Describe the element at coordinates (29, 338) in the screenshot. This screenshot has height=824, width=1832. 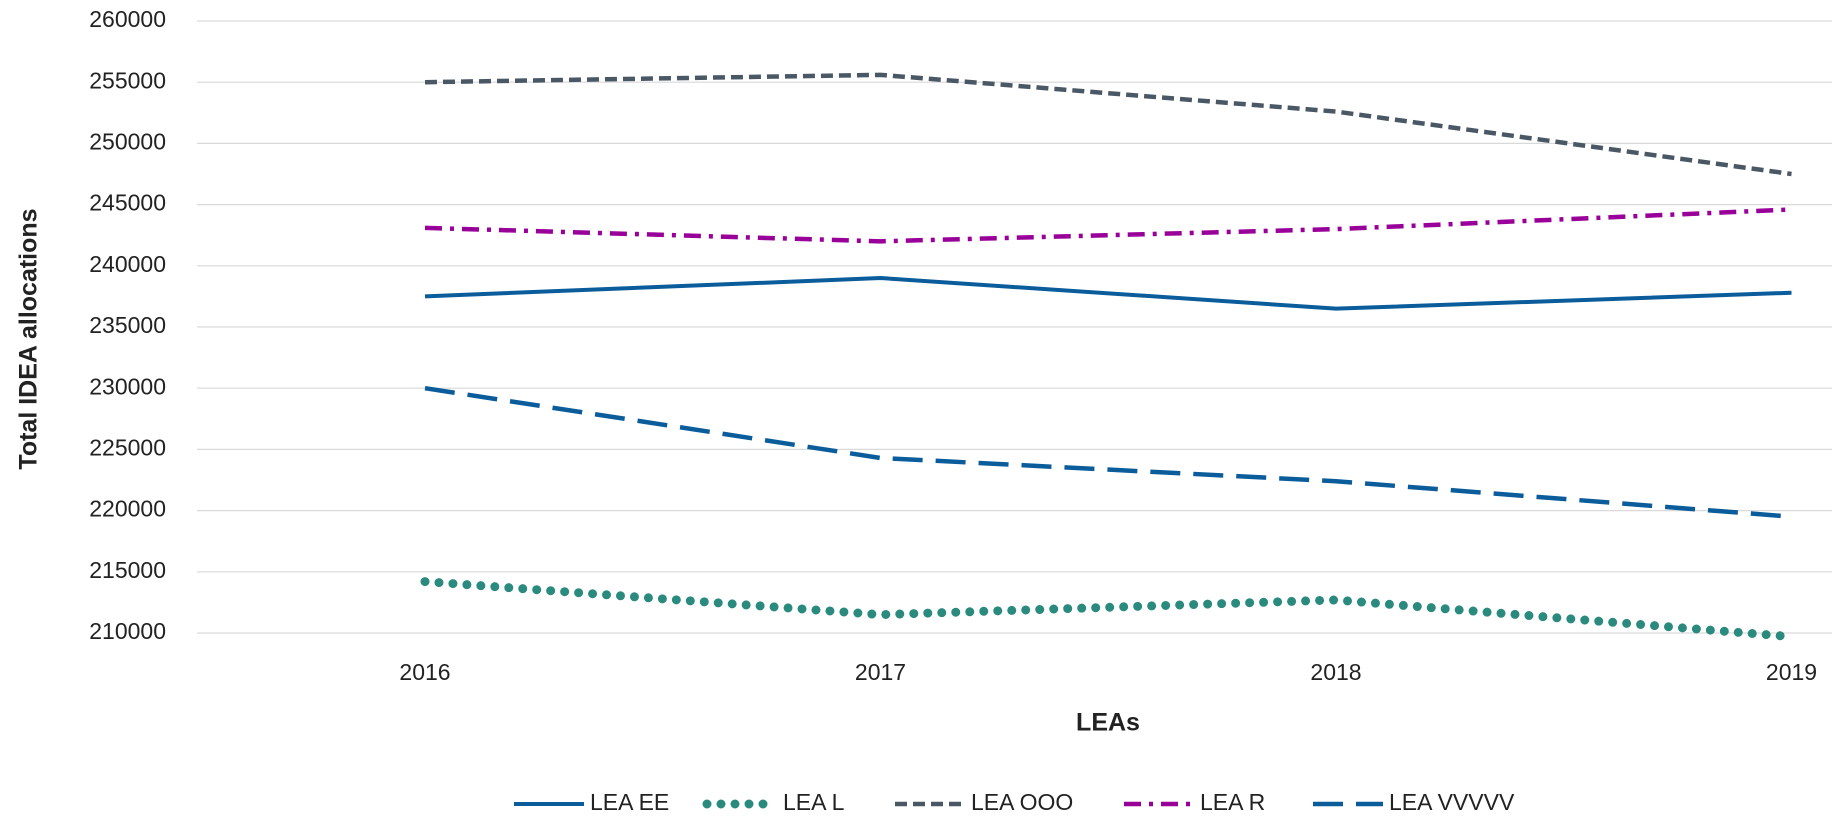
I see `y-axis-title: Total IDEA allocations` at that location.